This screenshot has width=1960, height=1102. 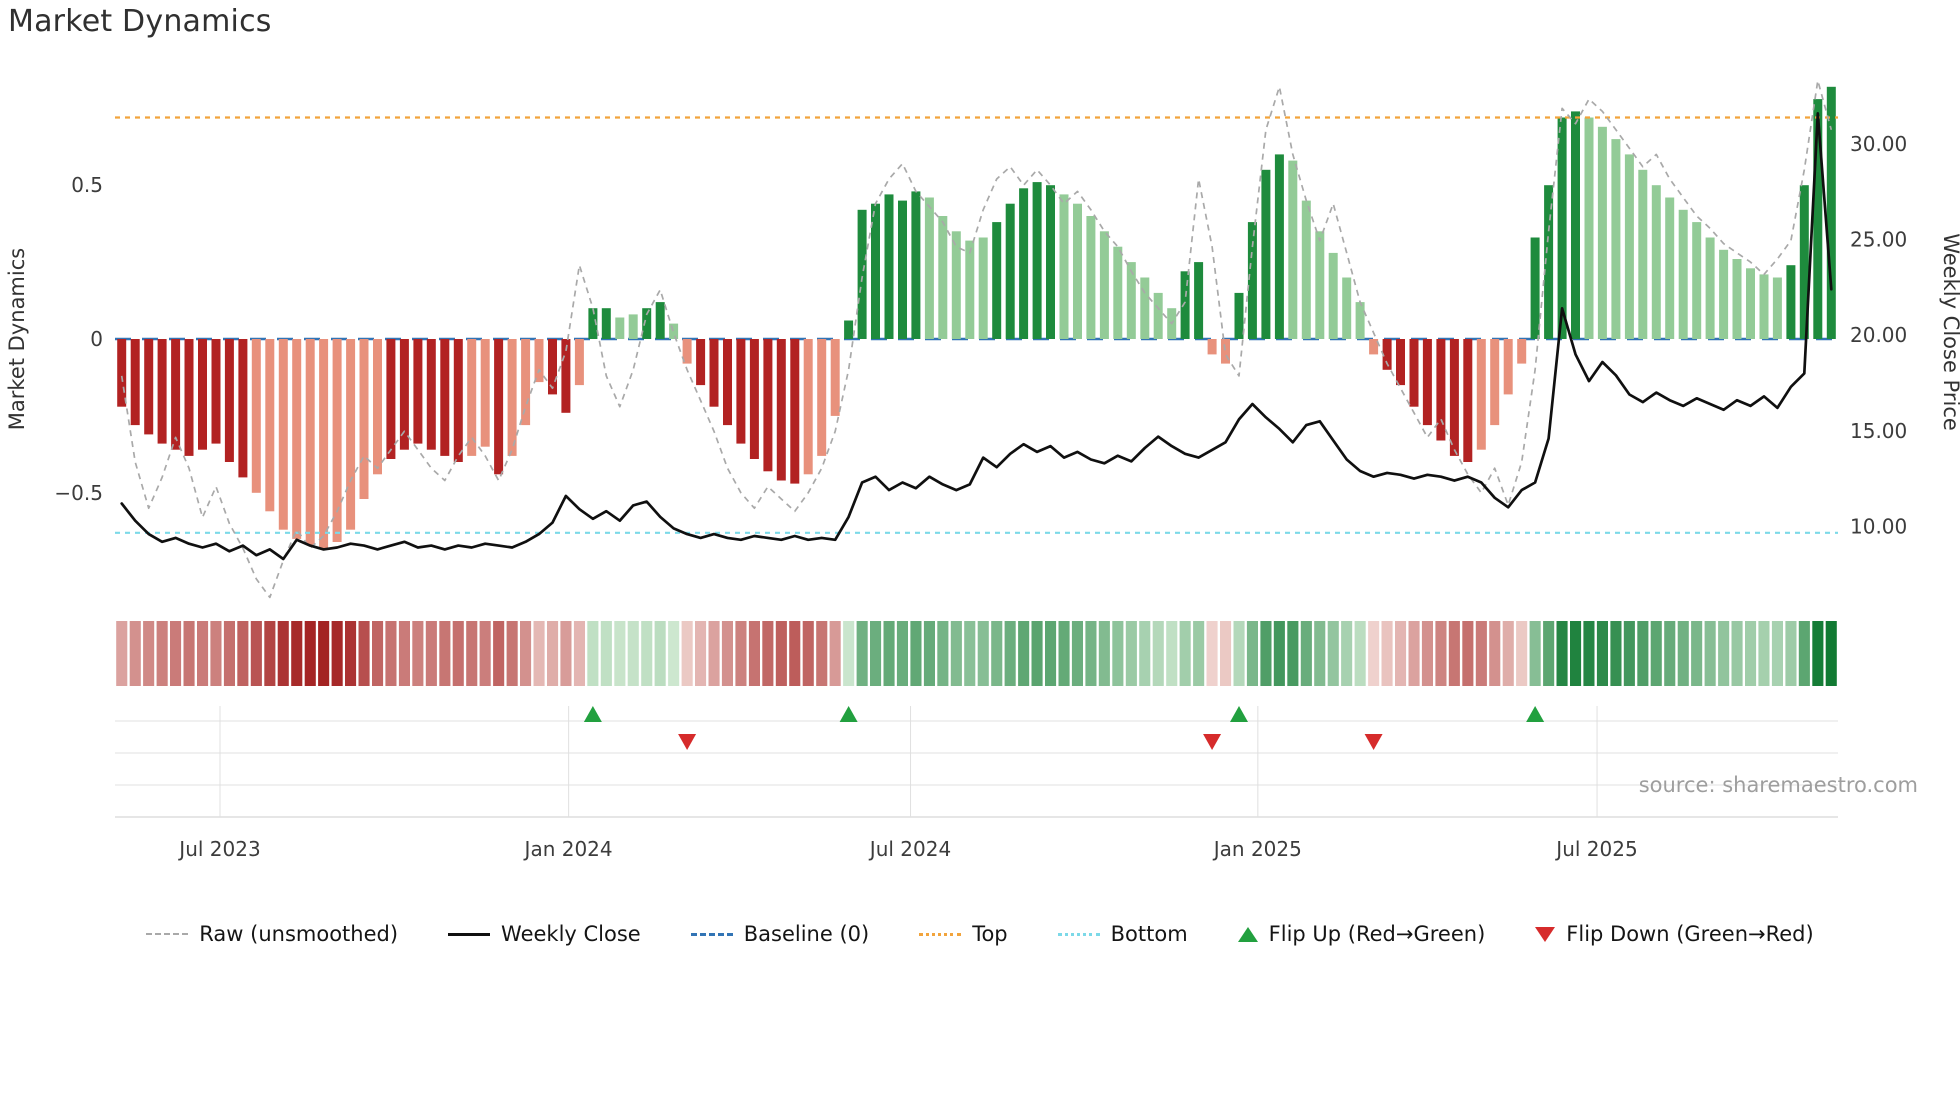 I want to click on right-tick-label: 25.00, so click(x=1878, y=240).